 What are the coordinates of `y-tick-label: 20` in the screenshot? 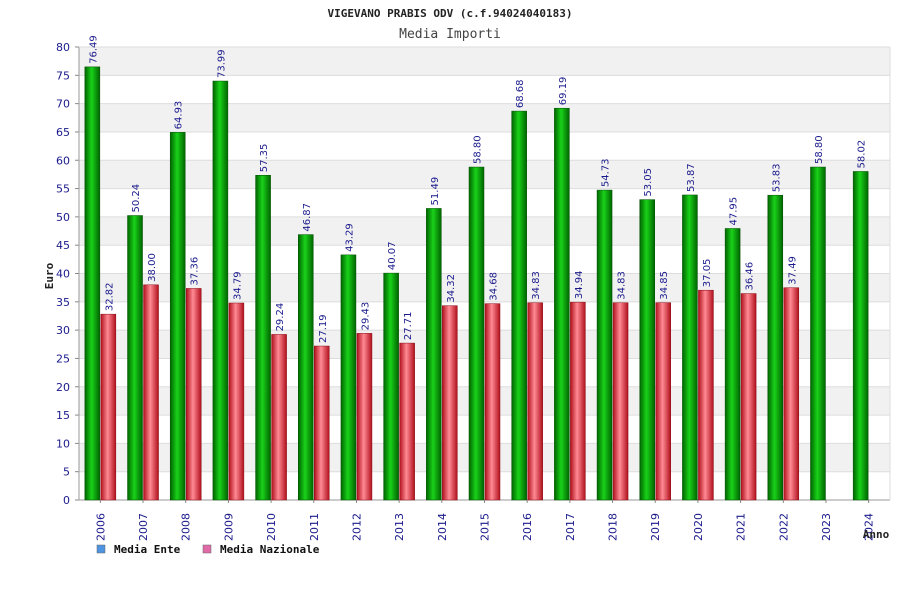 It's located at (63, 387).